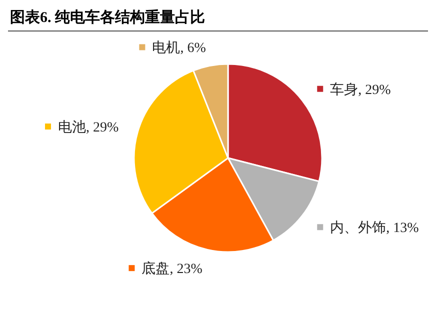  What do you see at coordinates (179, 48) in the screenshot?
I see `legend-label: 电机, 6%` at bounding box center [179, 48].